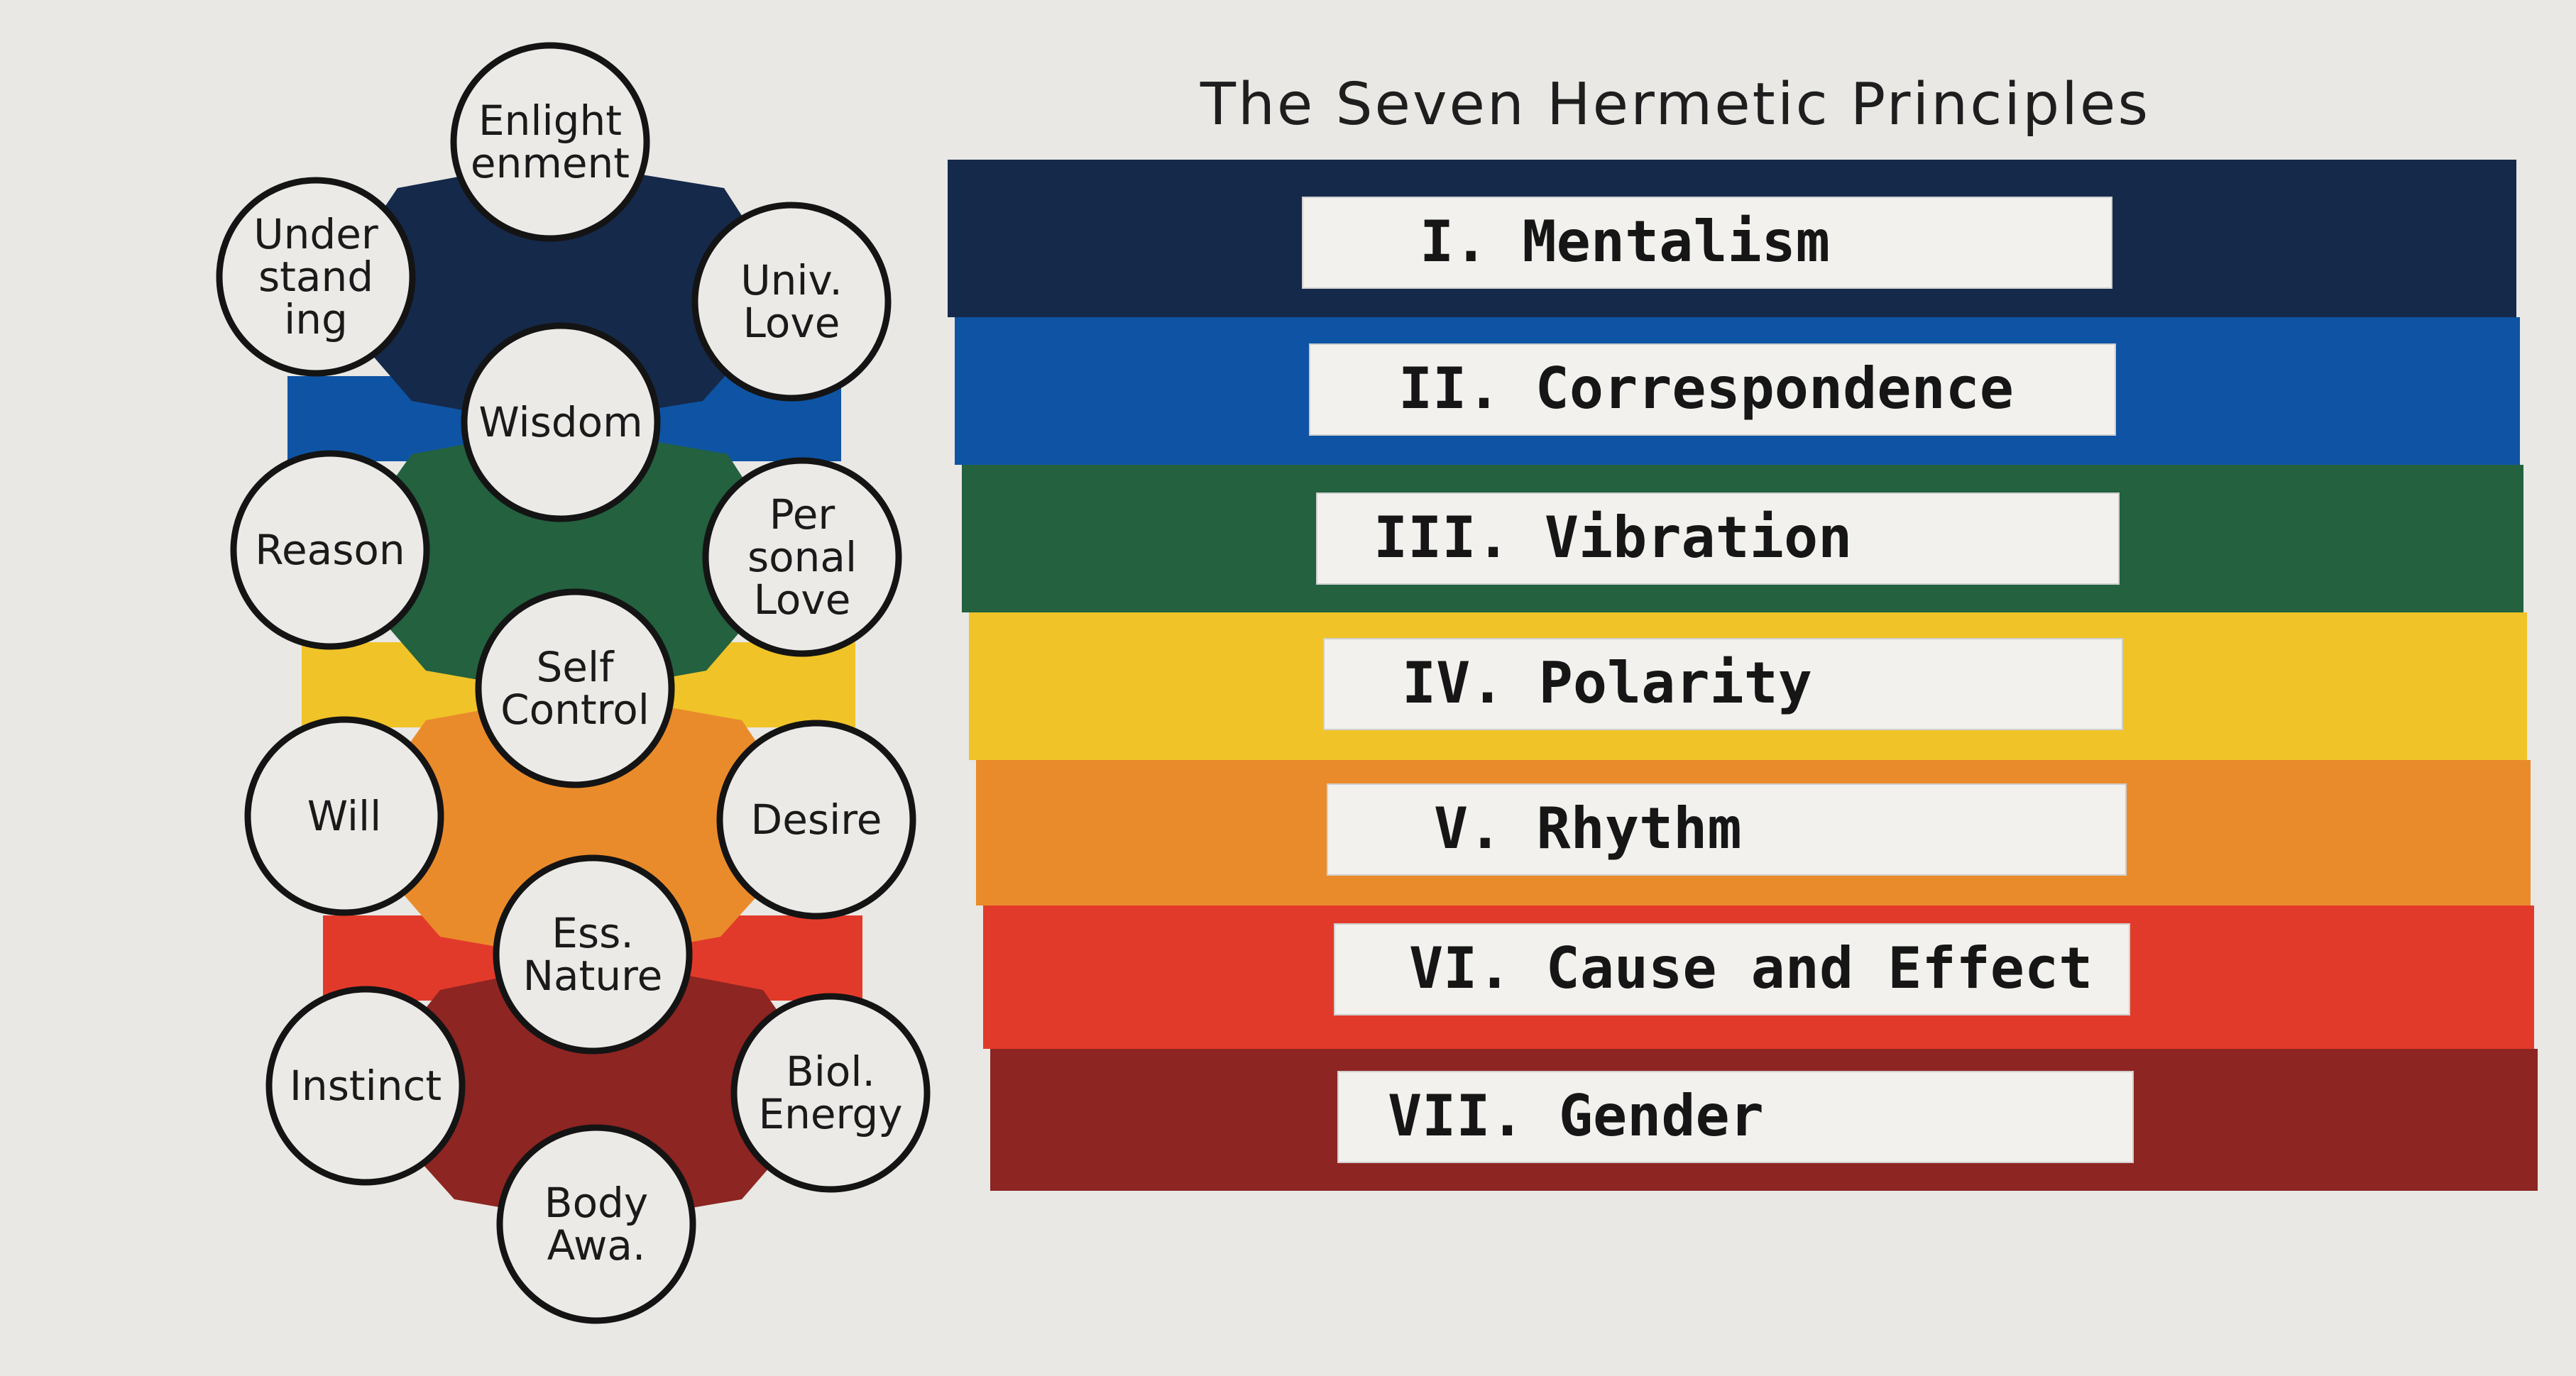  I want to click on principle-band-3-label-box, so click(1718, 538).